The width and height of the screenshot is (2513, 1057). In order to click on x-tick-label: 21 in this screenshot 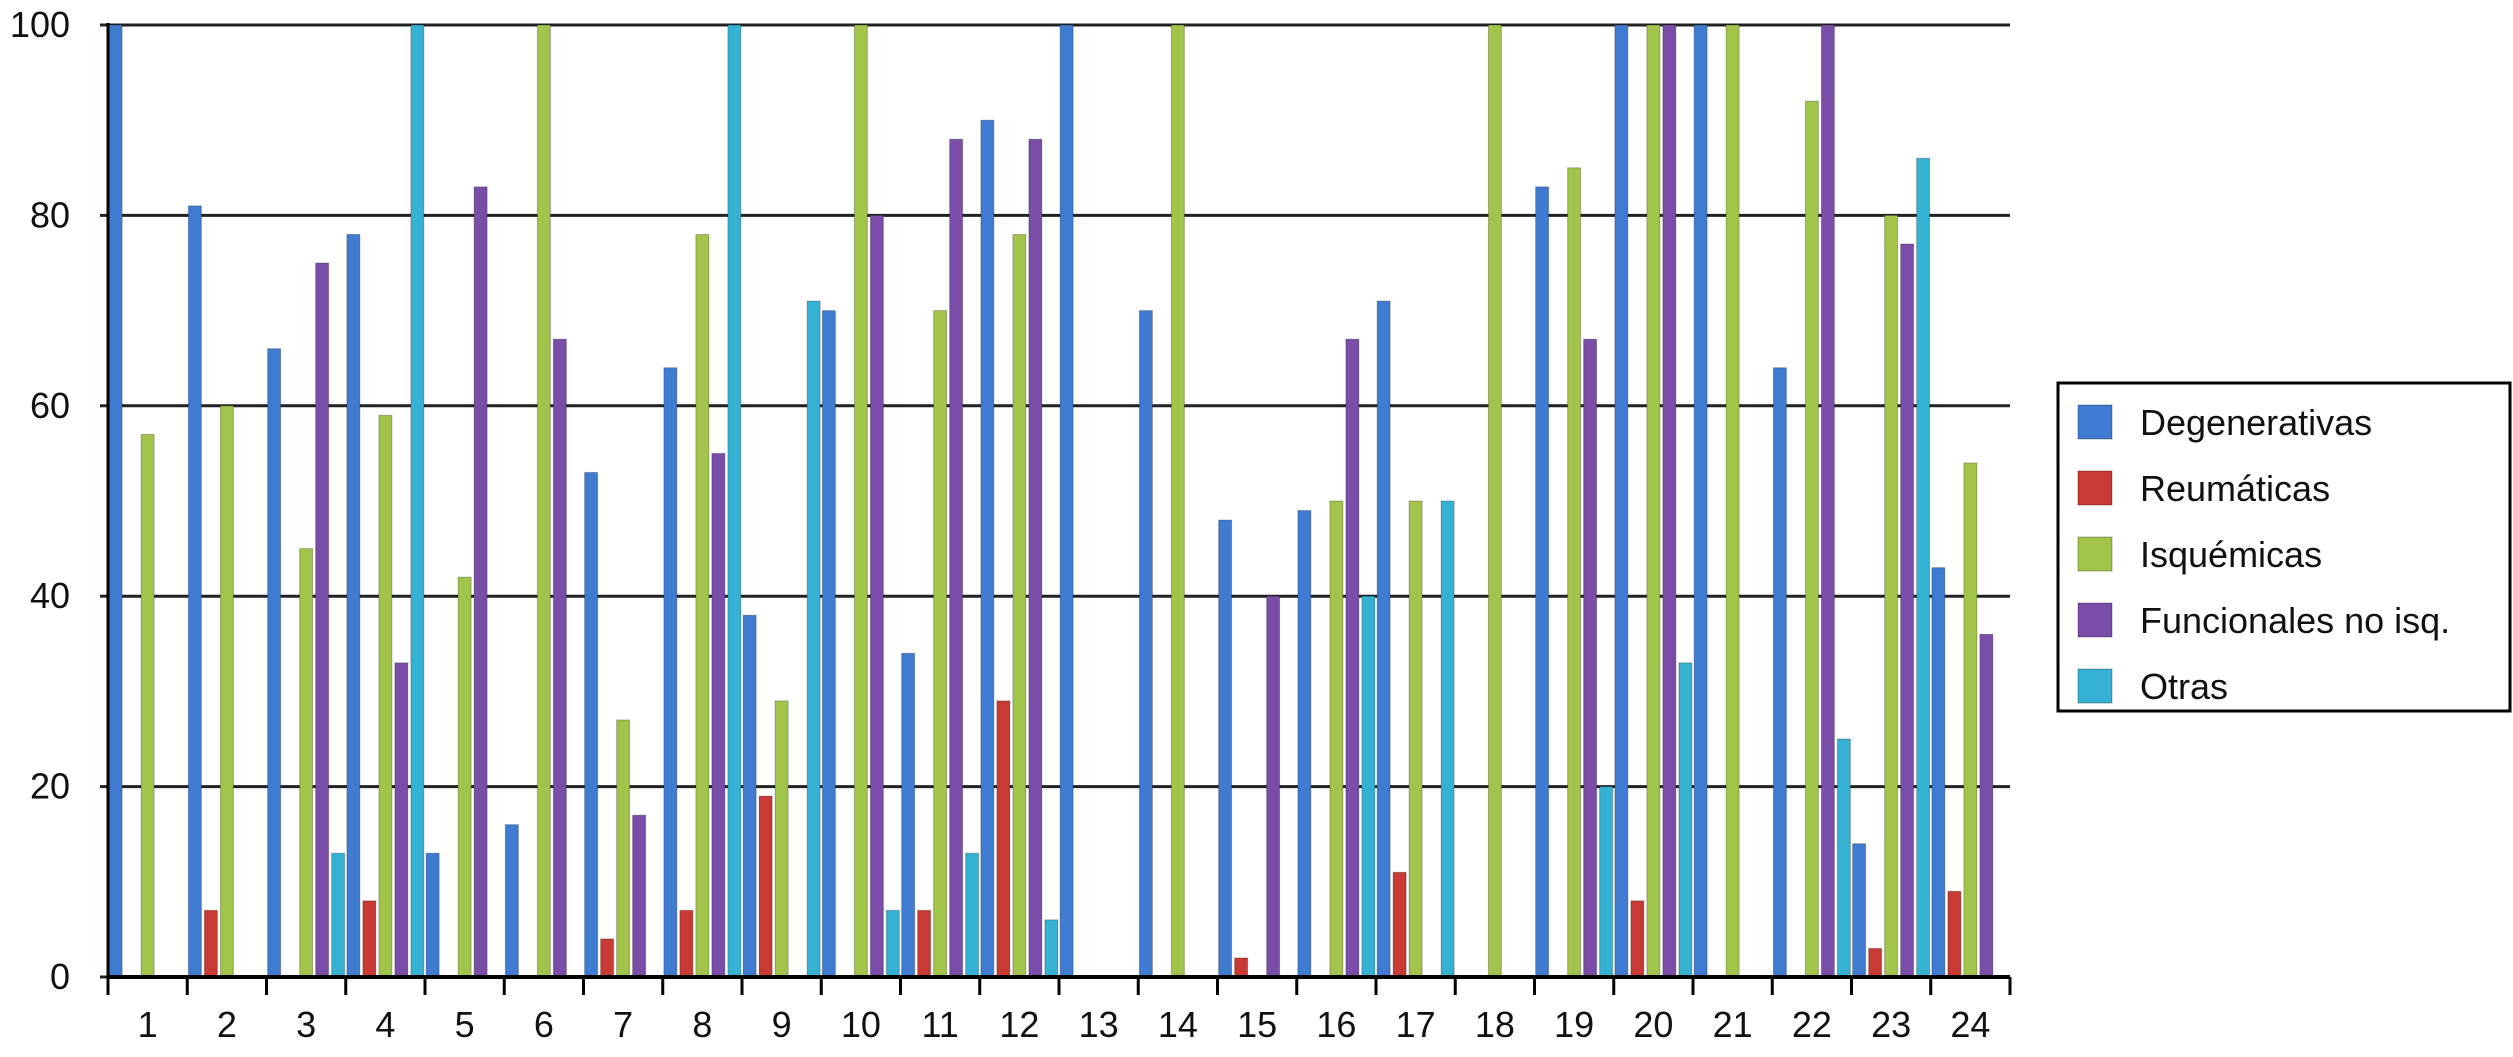, I will do `click(1733, 1024)`.